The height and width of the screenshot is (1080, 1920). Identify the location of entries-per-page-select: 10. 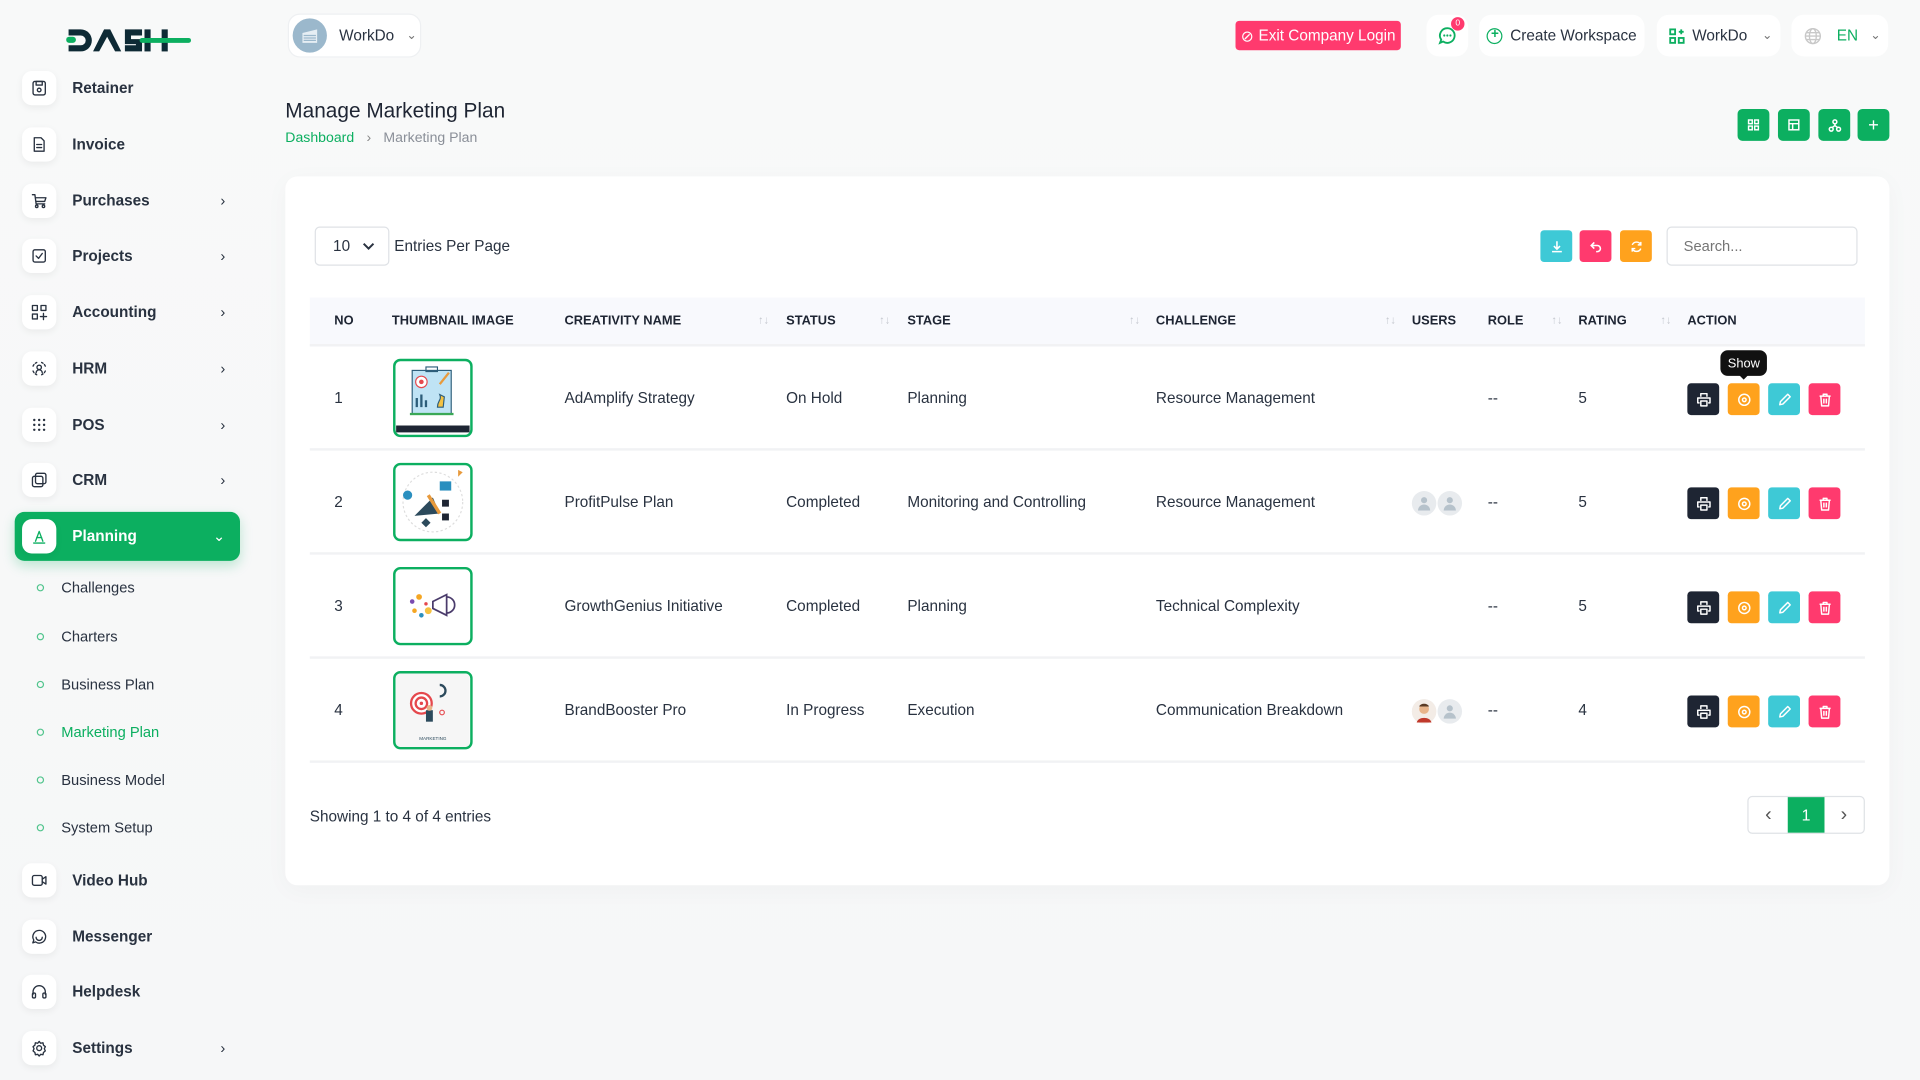
(352, 246).